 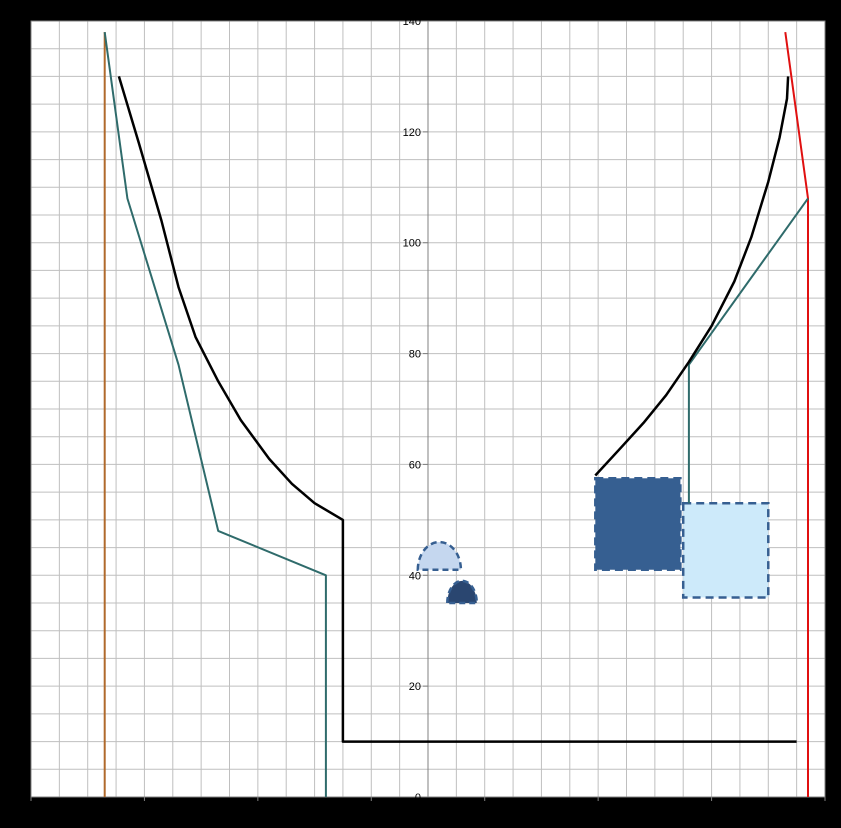 I want to click on y-tick-label: 100, so click(x=412, y=244).